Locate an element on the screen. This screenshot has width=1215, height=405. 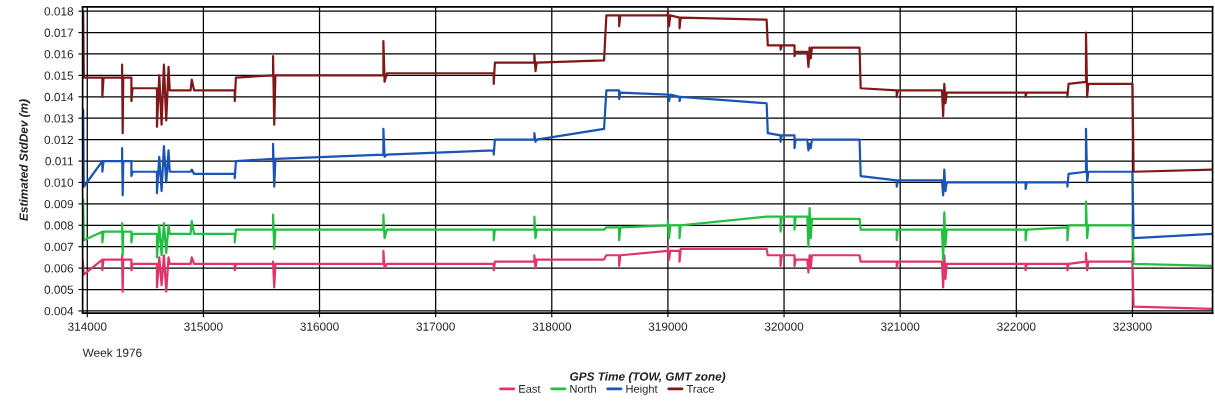
y-tick-label: 0.005 is located at coordinates (59, 289).